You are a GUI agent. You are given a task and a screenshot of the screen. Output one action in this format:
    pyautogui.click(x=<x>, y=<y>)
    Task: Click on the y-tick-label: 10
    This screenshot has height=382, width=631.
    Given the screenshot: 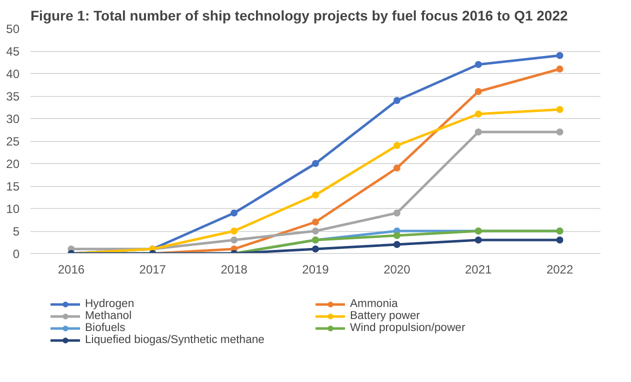 What is the action you would take?
    pyautogui.click(x=13, y=209)
    